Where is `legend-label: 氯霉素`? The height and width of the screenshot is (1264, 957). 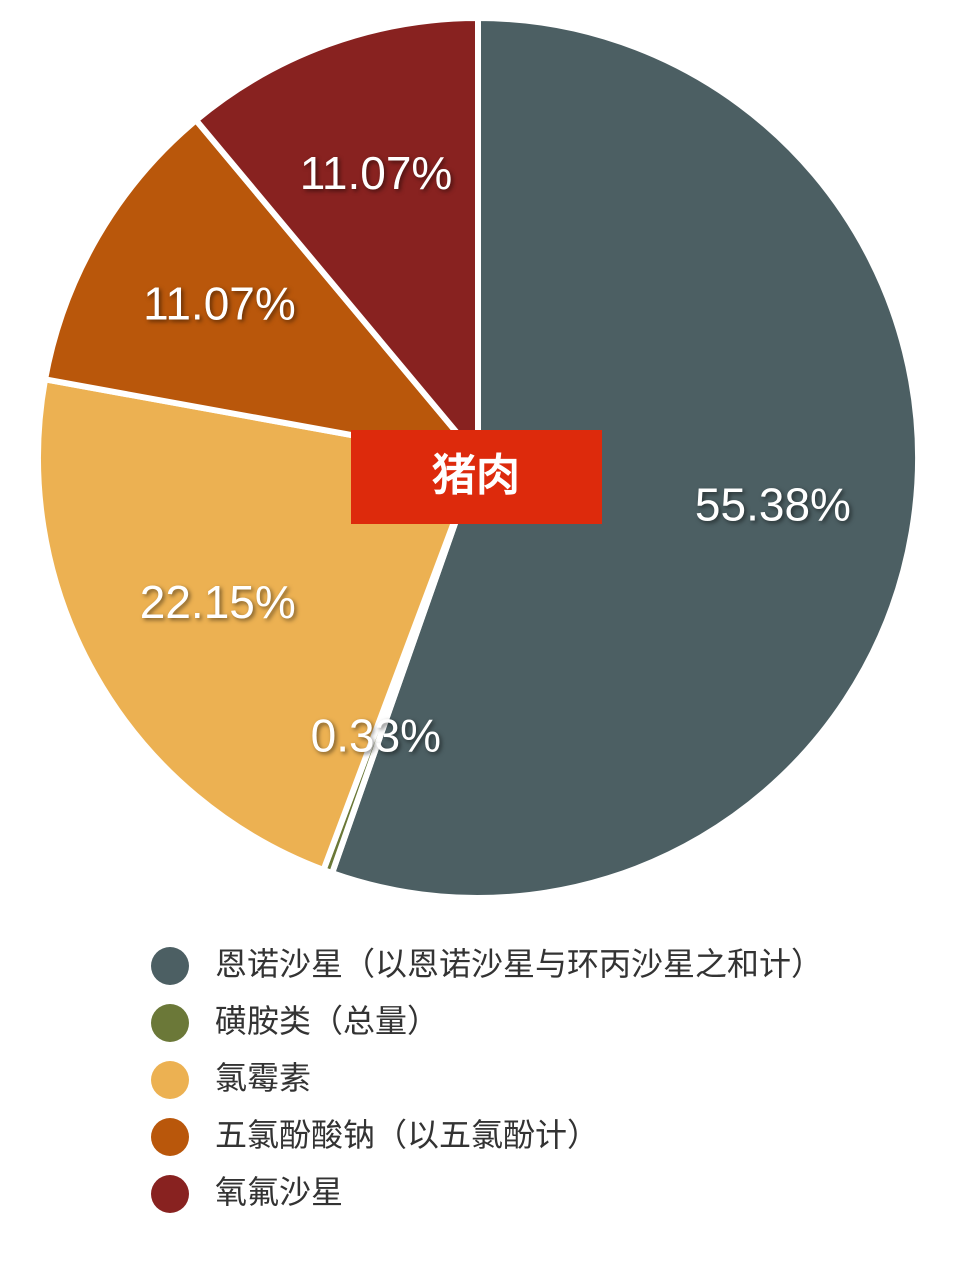 legend-label: 氯霉素 is located at coordinates (263, 1078).